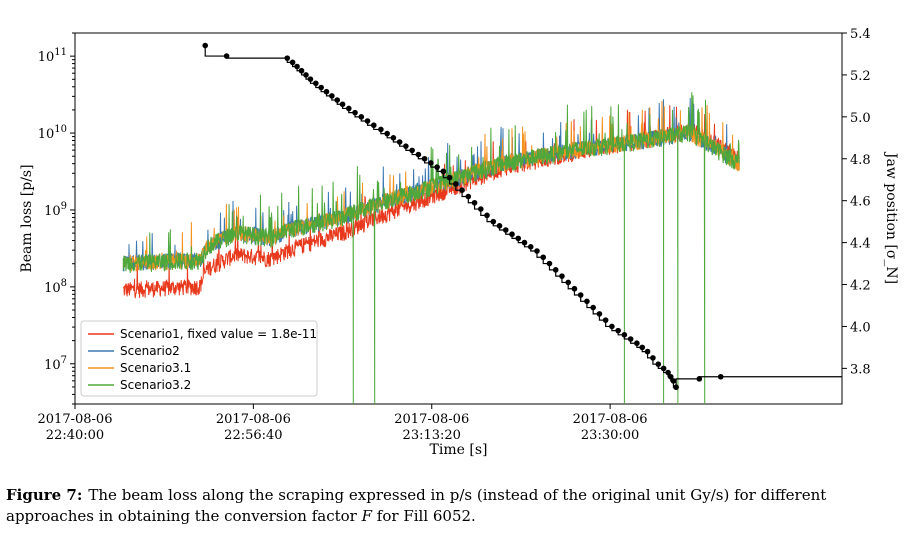 The height and width of the screenshot is (534, 924). Describe the element at coordinates (155, 385) in the screenshot. I see `legend-label: Scenario3.2` at that location.